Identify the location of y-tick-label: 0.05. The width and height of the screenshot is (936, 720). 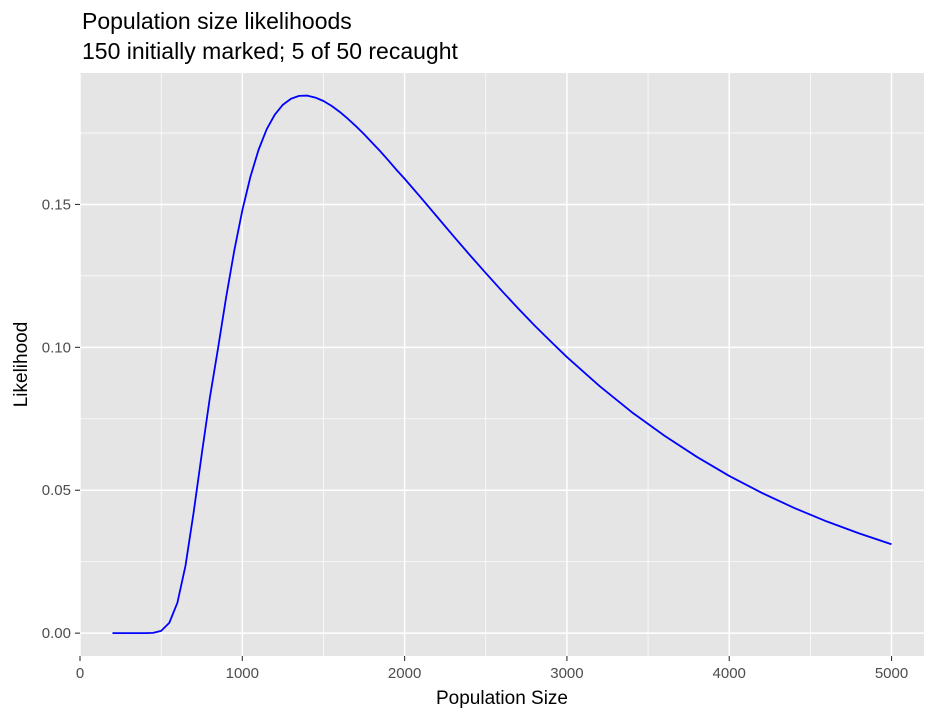
(56, 490).